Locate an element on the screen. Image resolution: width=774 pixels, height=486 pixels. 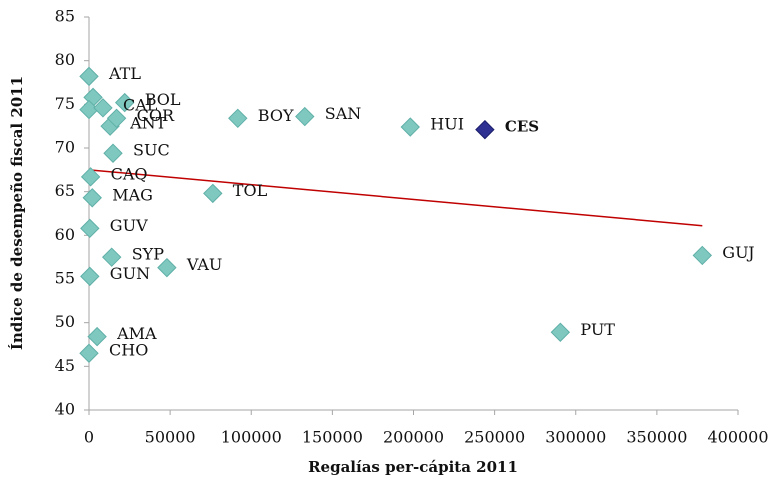
point-label: BOL is located at coordinates (163, 99).